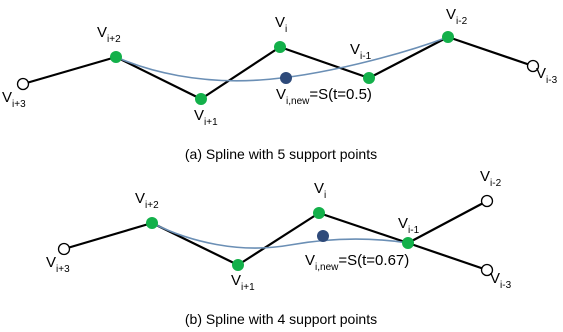  Describe the element at coordinates (547, 75) in the screenshot. I see `panel-a-label-i-3: Vi-3` at that location.